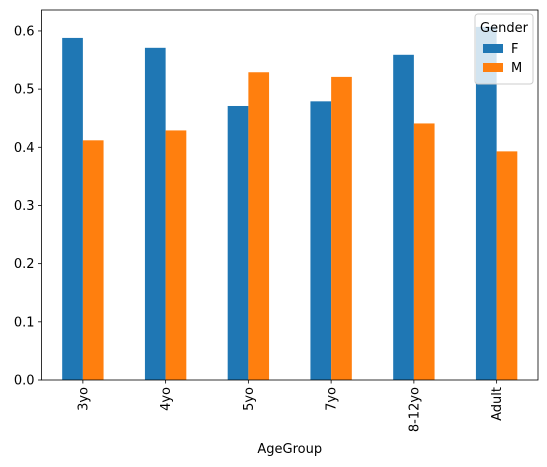 The image size is (547, 467). I want to click on bar-F-8-12yo, so click(403, 217).